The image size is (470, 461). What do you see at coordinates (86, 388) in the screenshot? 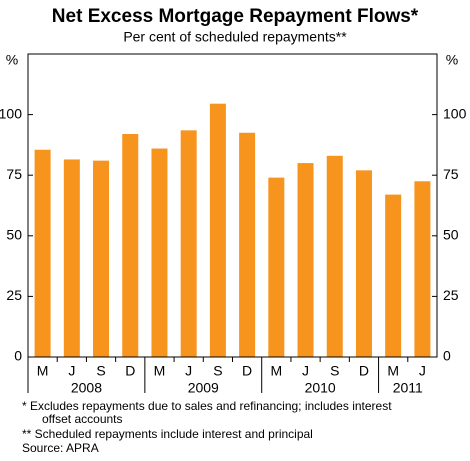
I see `year-label: 2008` at bounding box center [86, 388].